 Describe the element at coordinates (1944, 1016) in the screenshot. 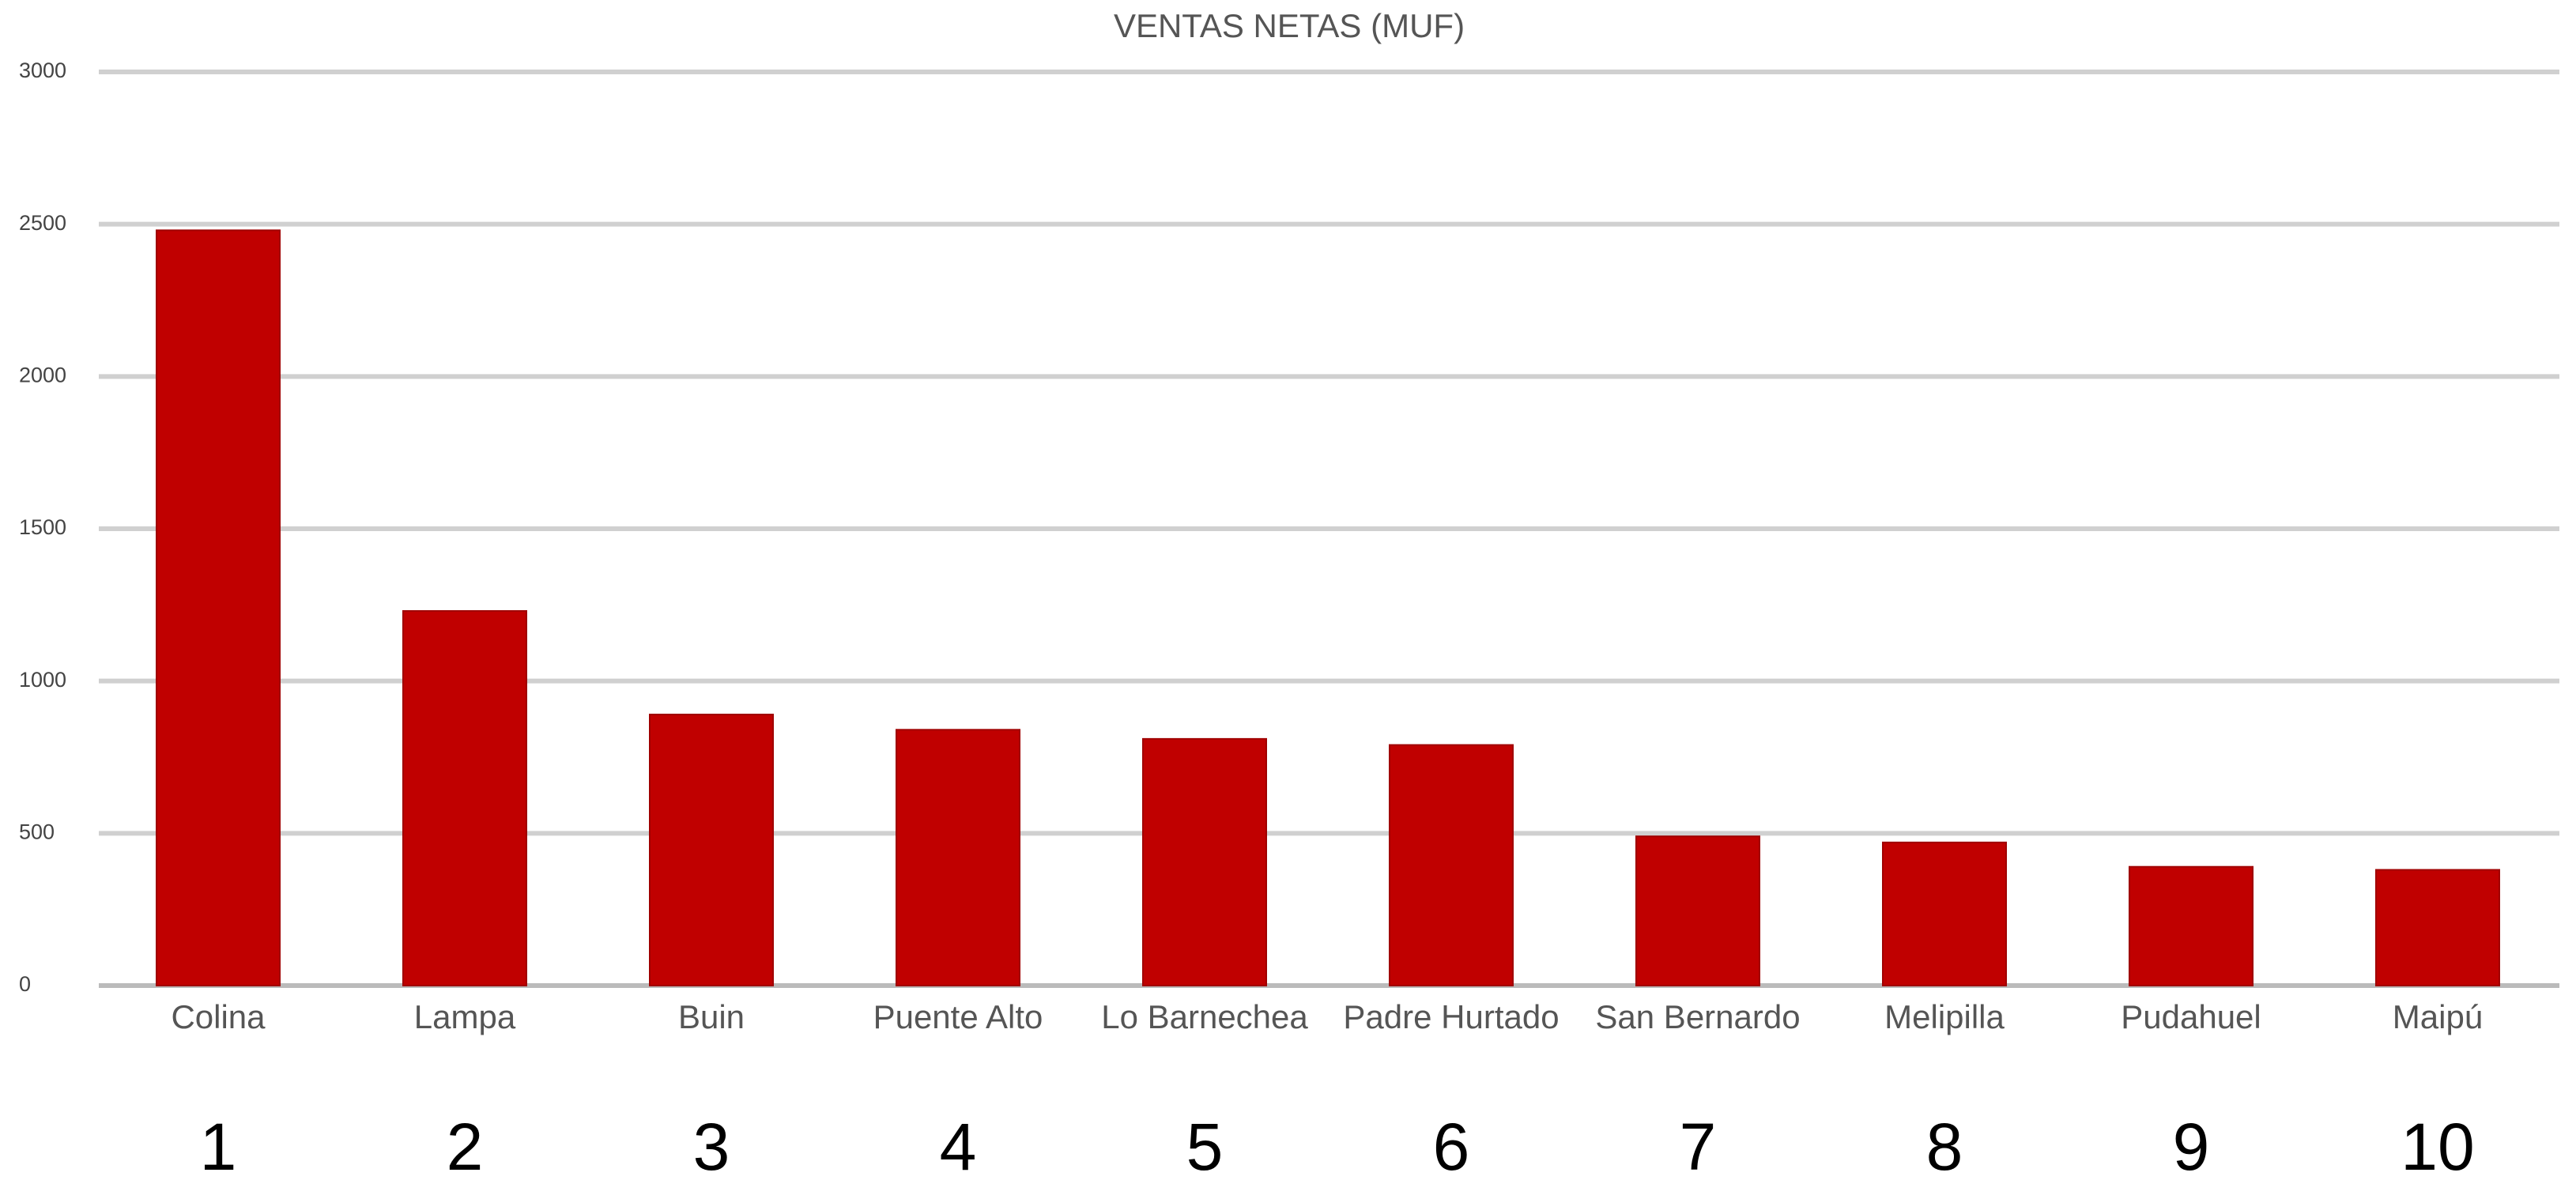

I see `x-tick-label: Melipilla` at that location.